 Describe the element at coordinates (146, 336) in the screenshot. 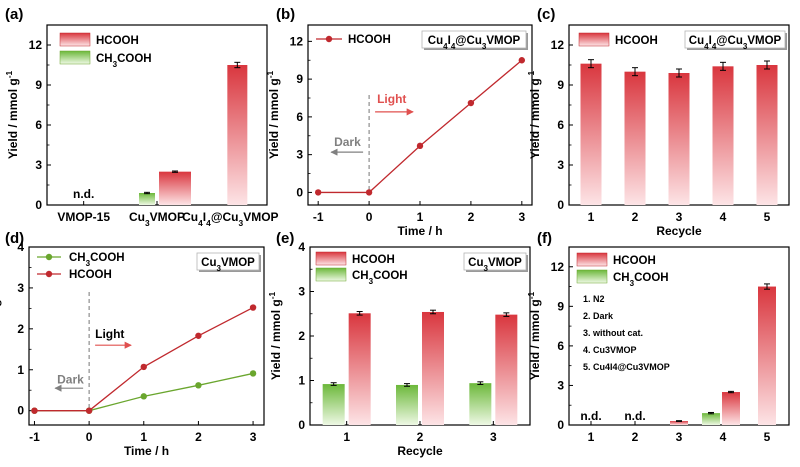

I see `plot-frame` at that location.